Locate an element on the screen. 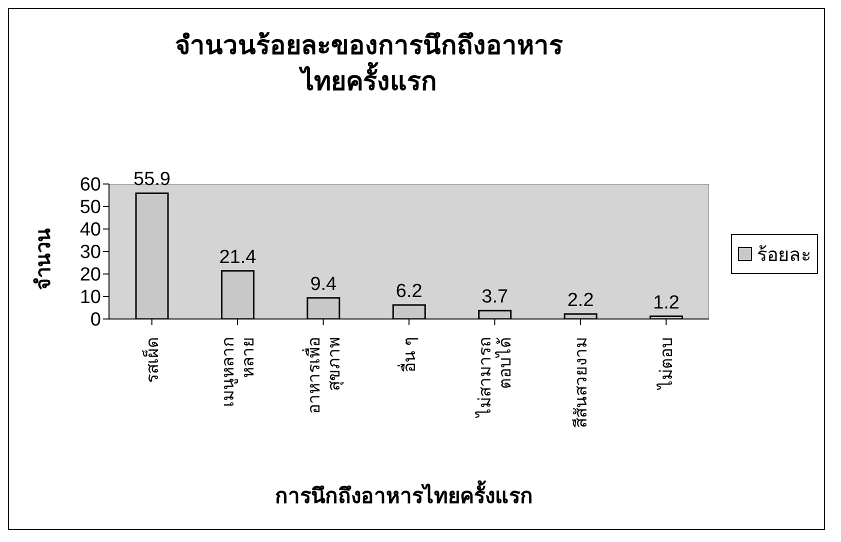  x-tick-label: อาหารเพื่อสุขภาพ is located at coordinates (322, 375).